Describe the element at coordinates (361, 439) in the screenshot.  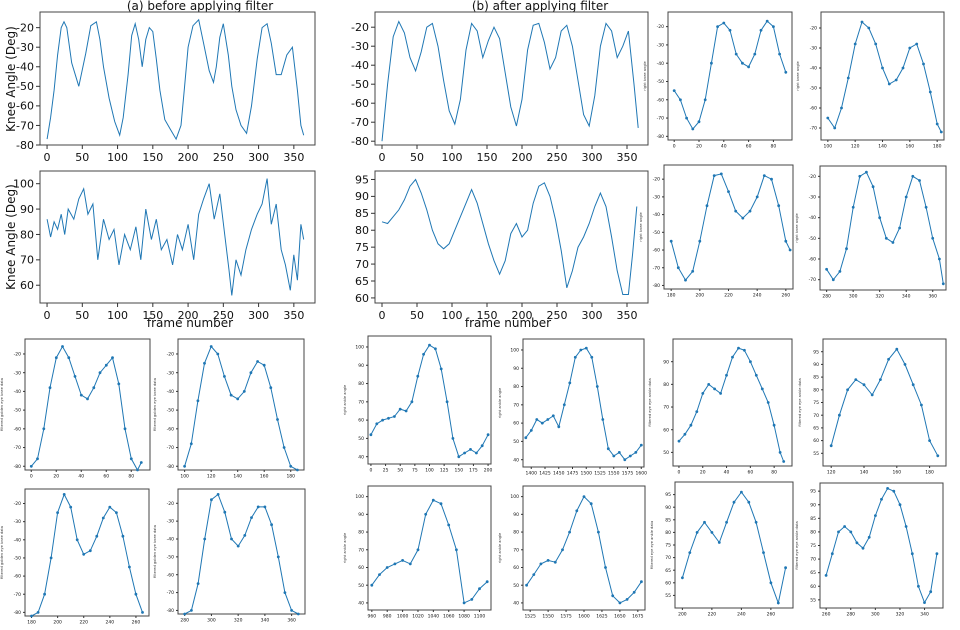
I see `y-tick-label: 50` at that location.